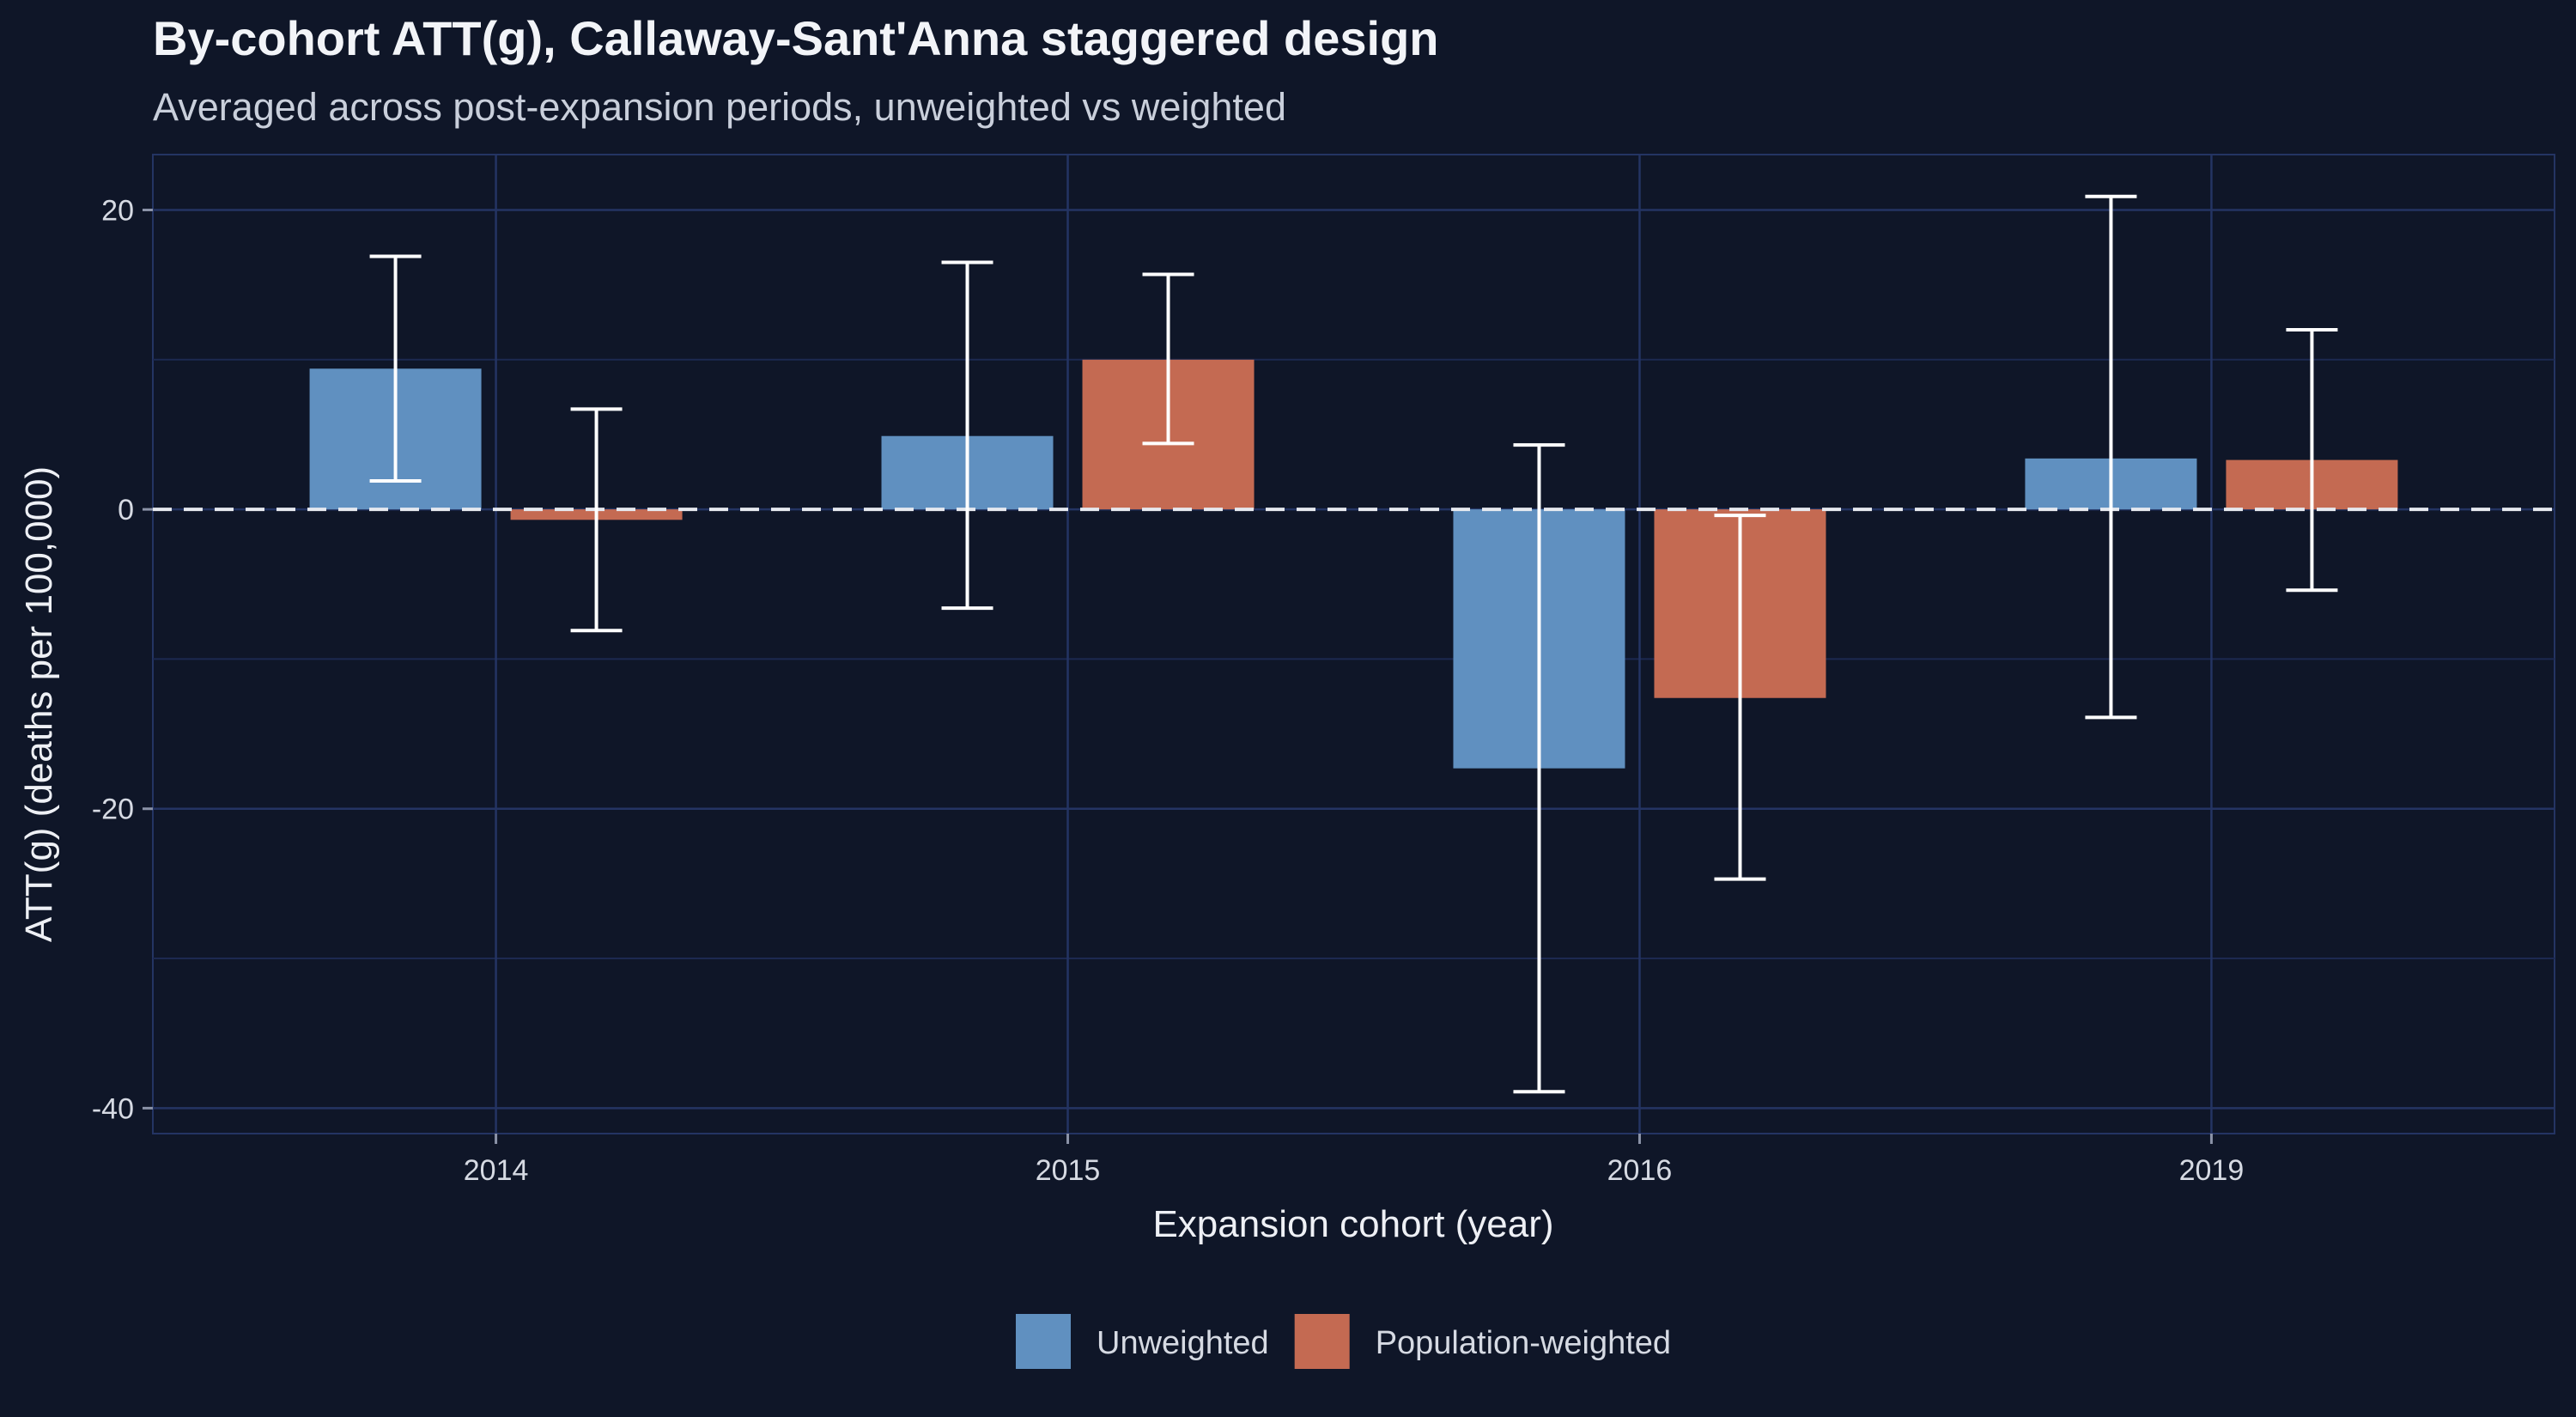 The width and height of the screenshot is (2576, 1417). What do you see at coordinates (1640, 1170) in the screenshot?
I see `x-tick-label: 2016` at bounding box center [1640, 1170].